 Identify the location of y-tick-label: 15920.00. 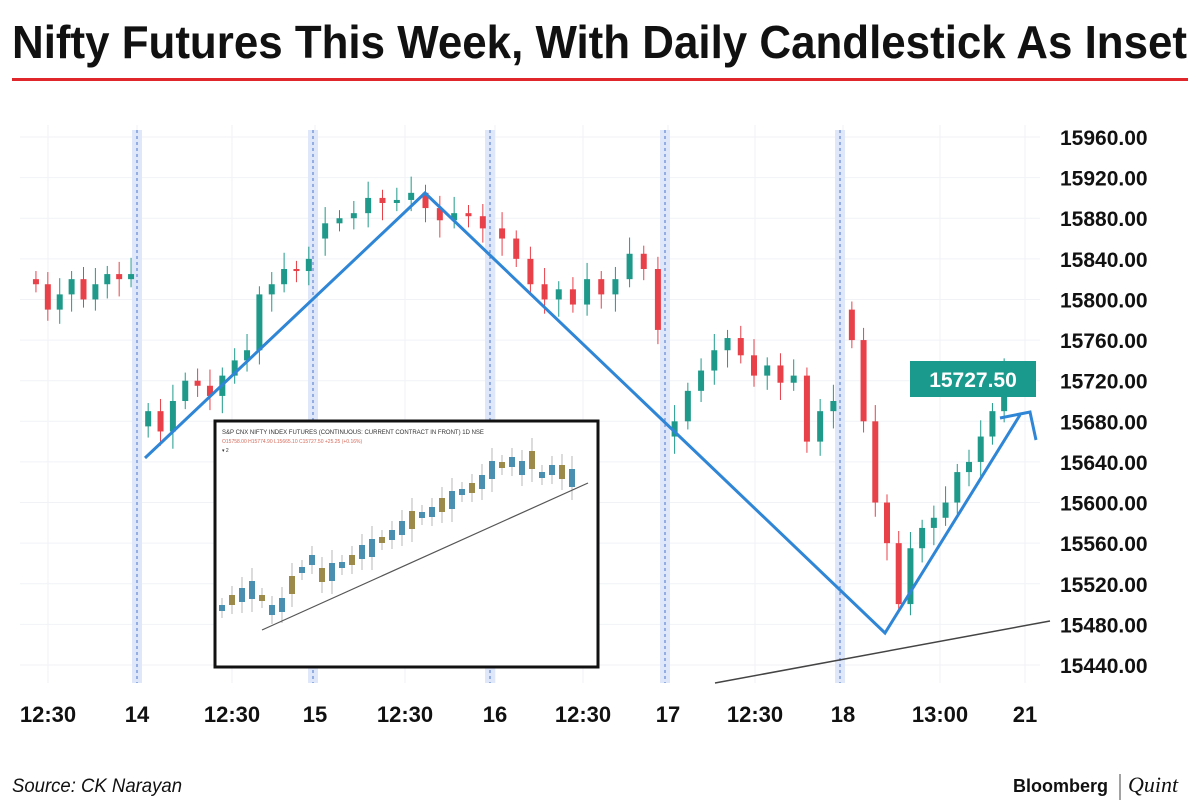
(1104, 179).